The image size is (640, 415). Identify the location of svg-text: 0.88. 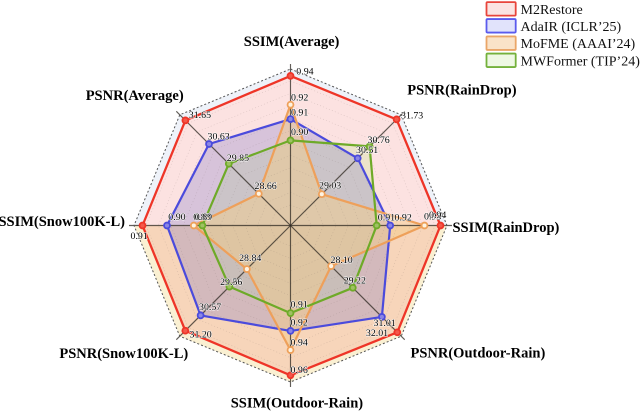
(201, 217).